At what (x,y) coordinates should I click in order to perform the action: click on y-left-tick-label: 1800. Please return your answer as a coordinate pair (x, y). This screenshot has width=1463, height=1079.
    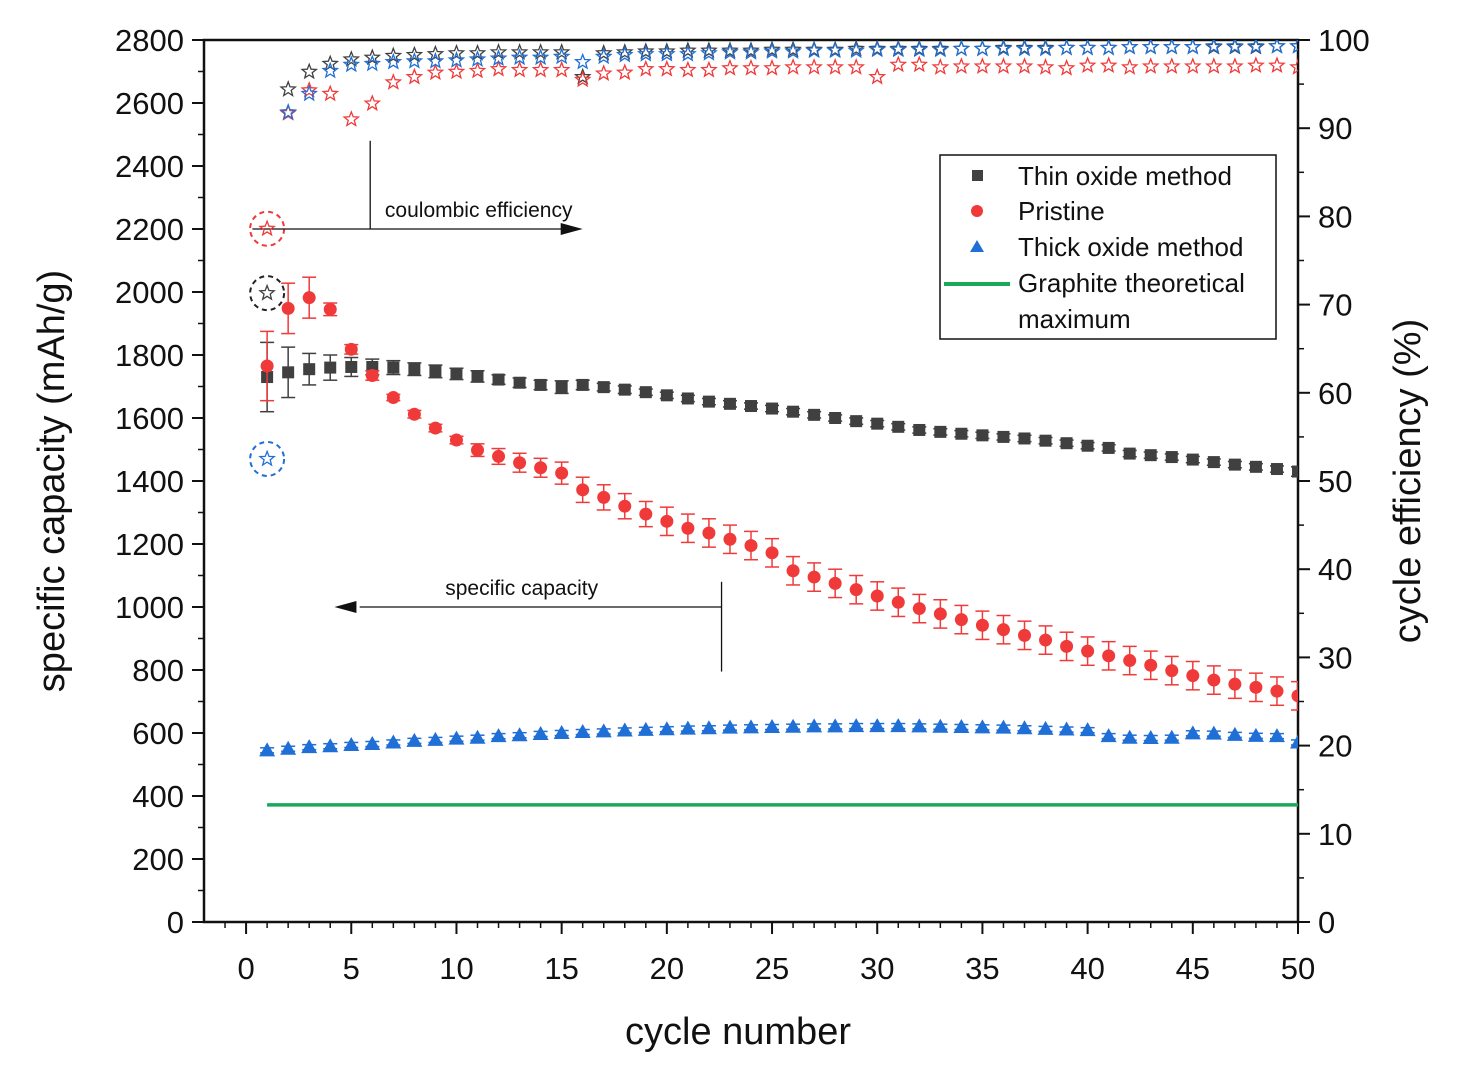
    Looking at the image, I should click on (149, 355).